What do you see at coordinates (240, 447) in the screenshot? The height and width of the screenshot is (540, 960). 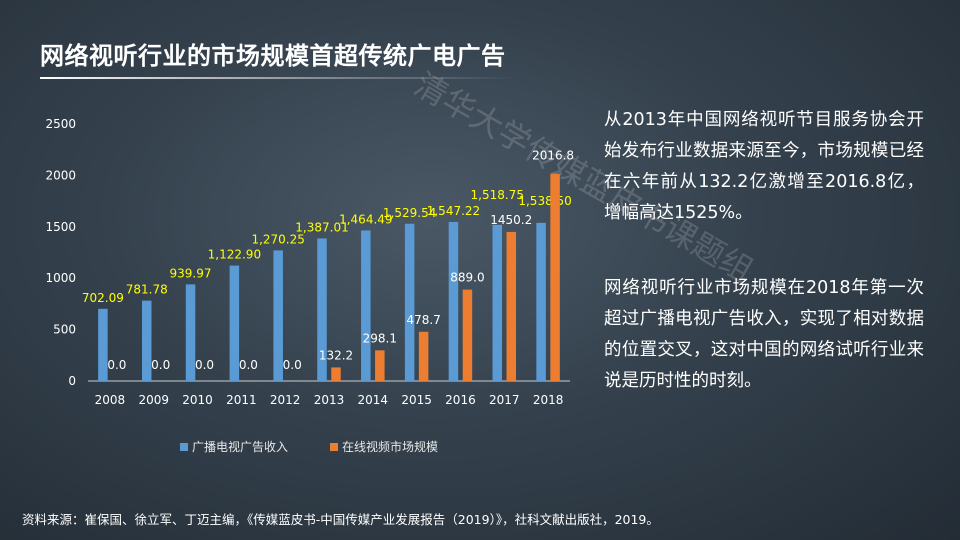 I see `legend-label-series-1: 广播电视广告收入` at bounding box center [240, 447].